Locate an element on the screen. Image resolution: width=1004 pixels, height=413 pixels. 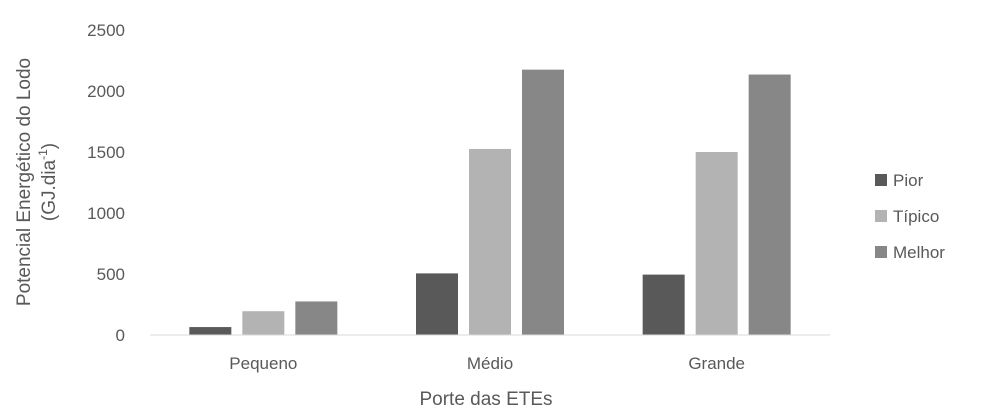
y-tick-label: 2500 is located at coordinates (106, 30).